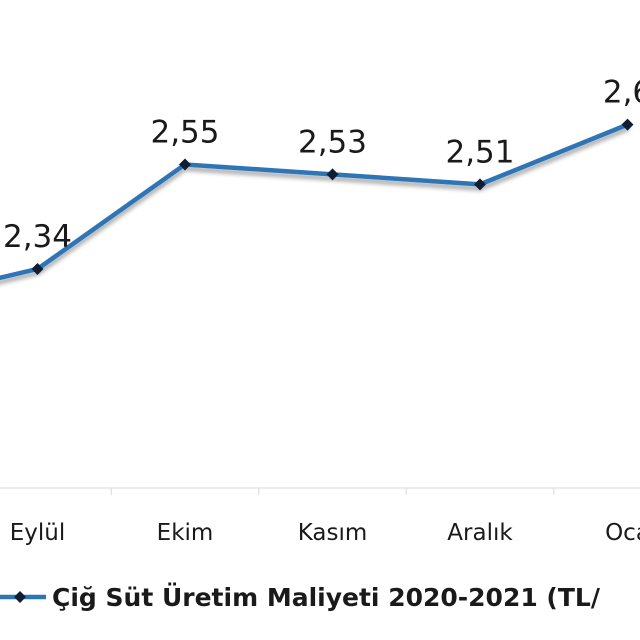 This screenshot has width=640, height=640. What do you see at coordinates (184, 132) in the screenshot?
I see `data-label: 2,55` at bounding box center [184, 132].